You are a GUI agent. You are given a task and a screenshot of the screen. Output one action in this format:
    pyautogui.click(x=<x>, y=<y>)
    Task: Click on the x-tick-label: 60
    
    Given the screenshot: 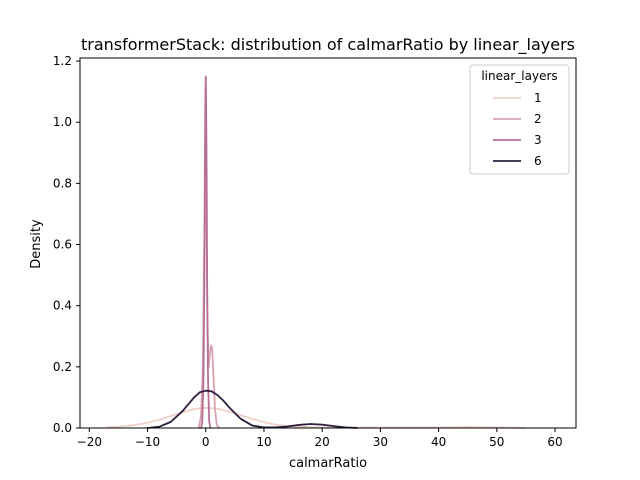 What is the action you would take?
    pyautogui.click(x=554, y=442)
    